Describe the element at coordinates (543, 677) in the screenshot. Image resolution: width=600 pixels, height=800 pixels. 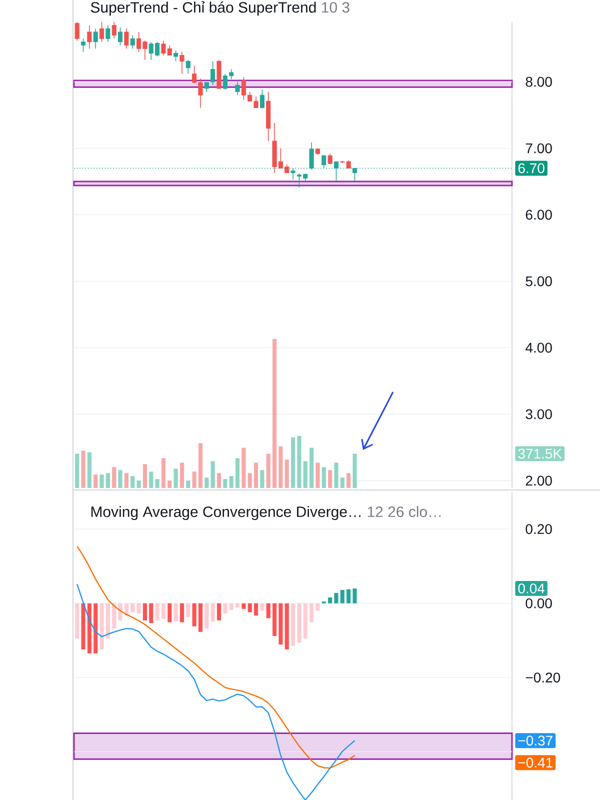
I see `y-tick-label: −0.20` at that location.